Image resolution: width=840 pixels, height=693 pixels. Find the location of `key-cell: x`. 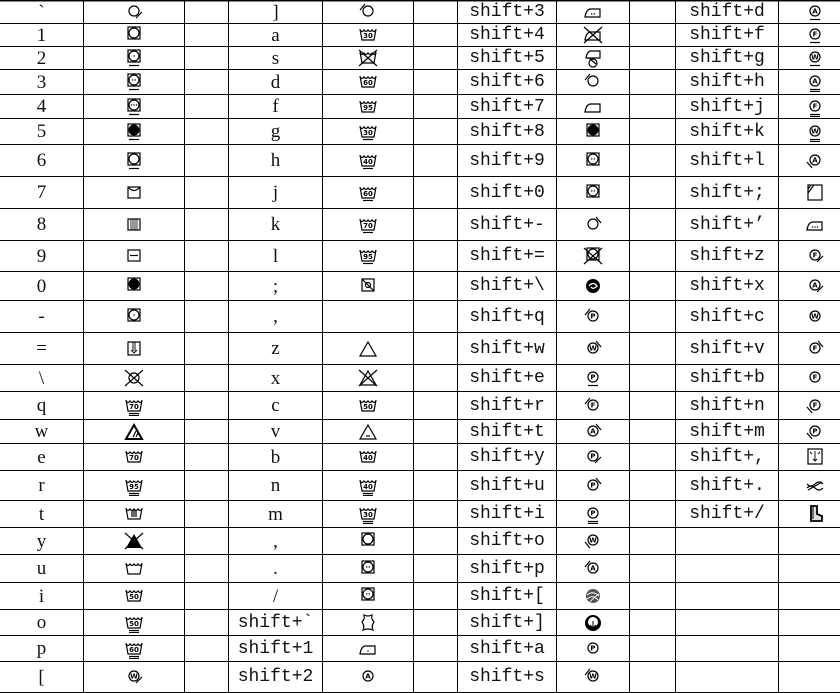

key-cell: x is located at coordinates (275, 378).